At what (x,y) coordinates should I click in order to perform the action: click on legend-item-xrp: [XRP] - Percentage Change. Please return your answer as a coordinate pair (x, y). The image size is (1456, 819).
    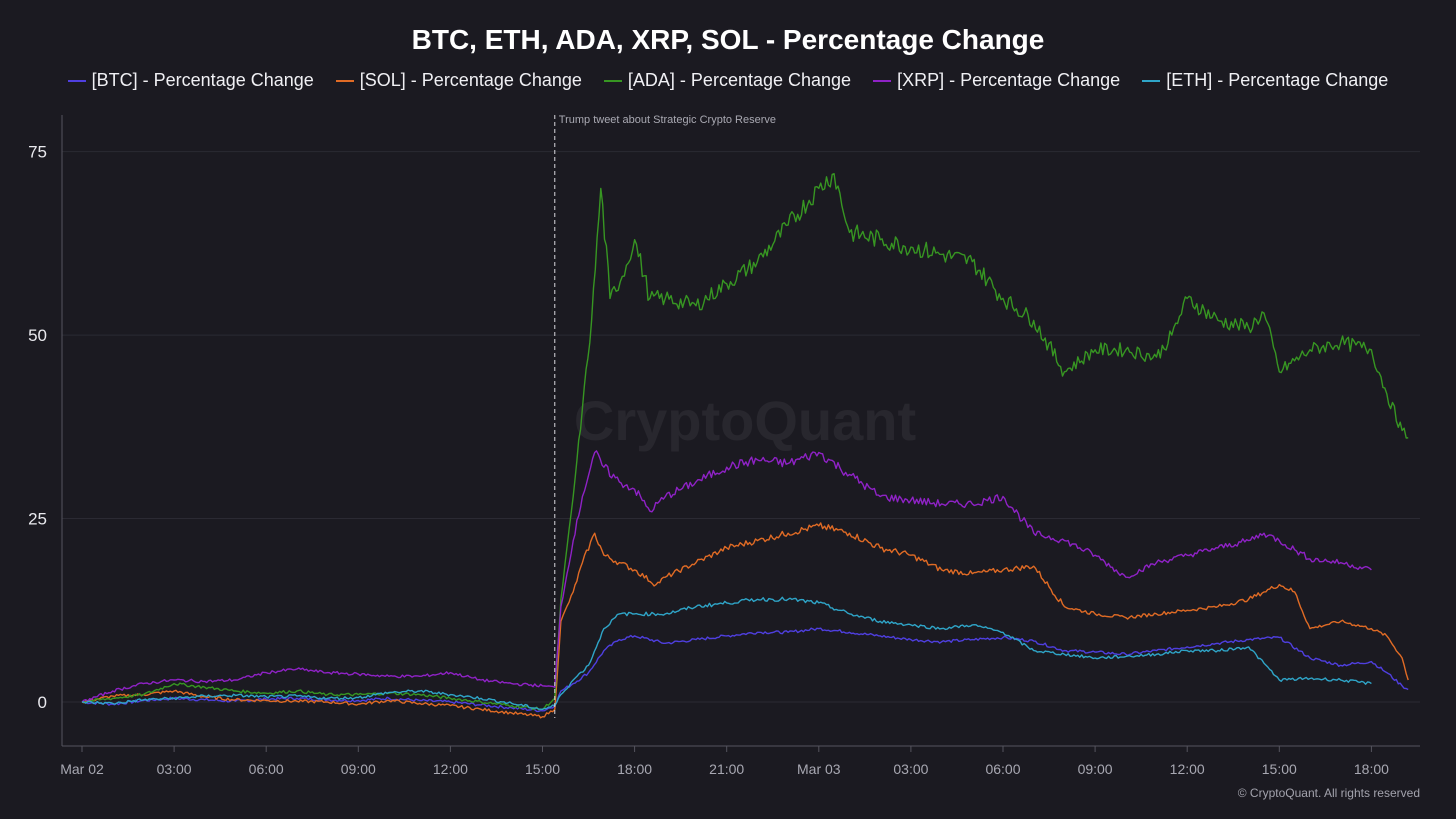
    Looking at the image, I should click on (996, 80).